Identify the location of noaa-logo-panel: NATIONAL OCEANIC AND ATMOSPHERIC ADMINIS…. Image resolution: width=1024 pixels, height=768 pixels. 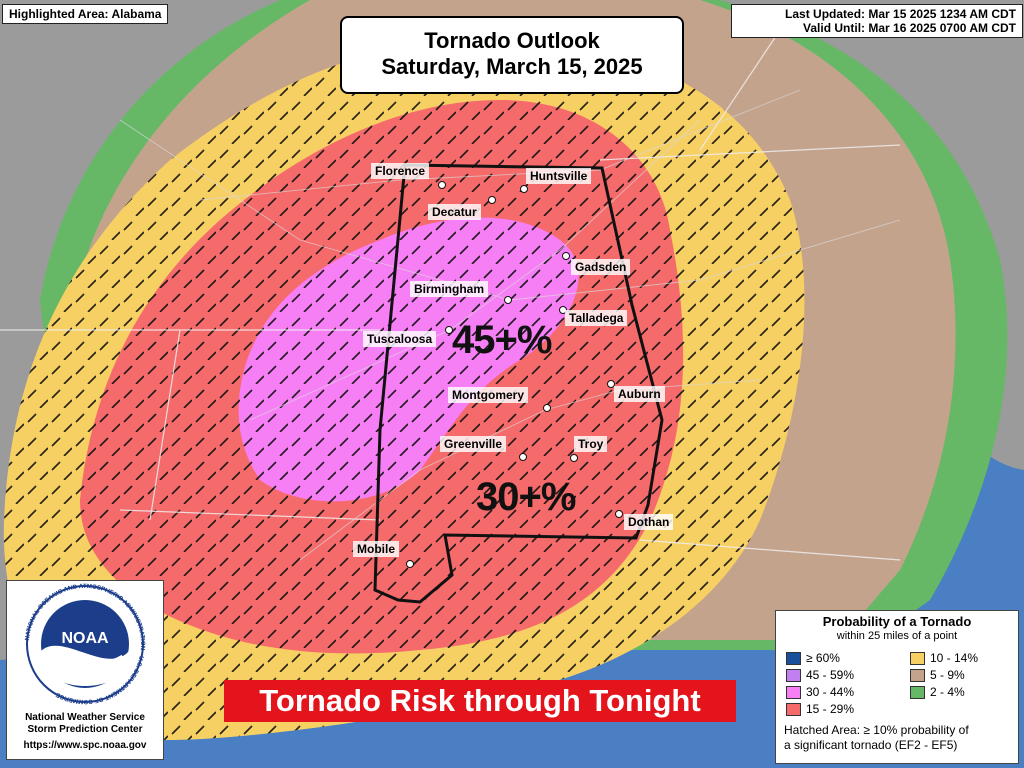
(85, 670).